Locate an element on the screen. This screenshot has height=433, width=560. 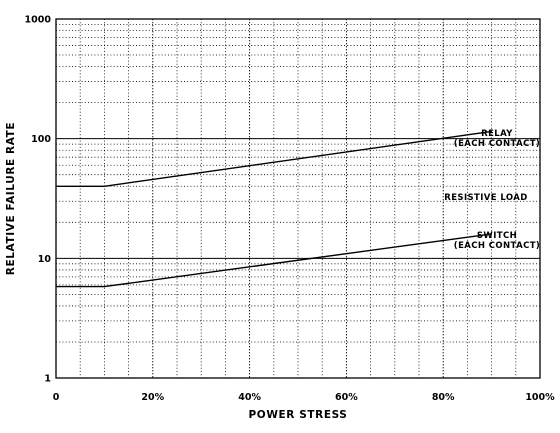
x-tick-label: 80% is located at coordinates (443, 397).